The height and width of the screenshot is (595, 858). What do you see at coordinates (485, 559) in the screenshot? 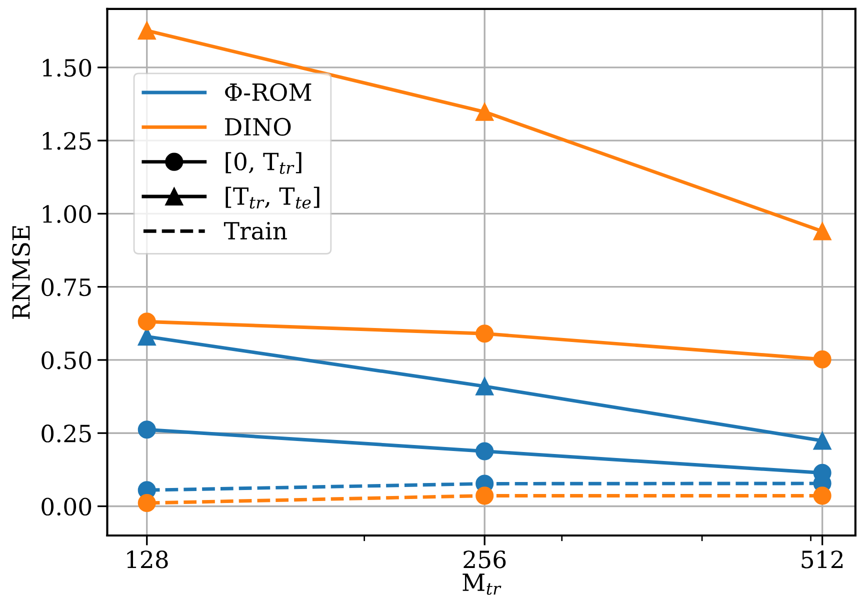
I see `x-tick-label: 256` at bounding box center [485, 559].